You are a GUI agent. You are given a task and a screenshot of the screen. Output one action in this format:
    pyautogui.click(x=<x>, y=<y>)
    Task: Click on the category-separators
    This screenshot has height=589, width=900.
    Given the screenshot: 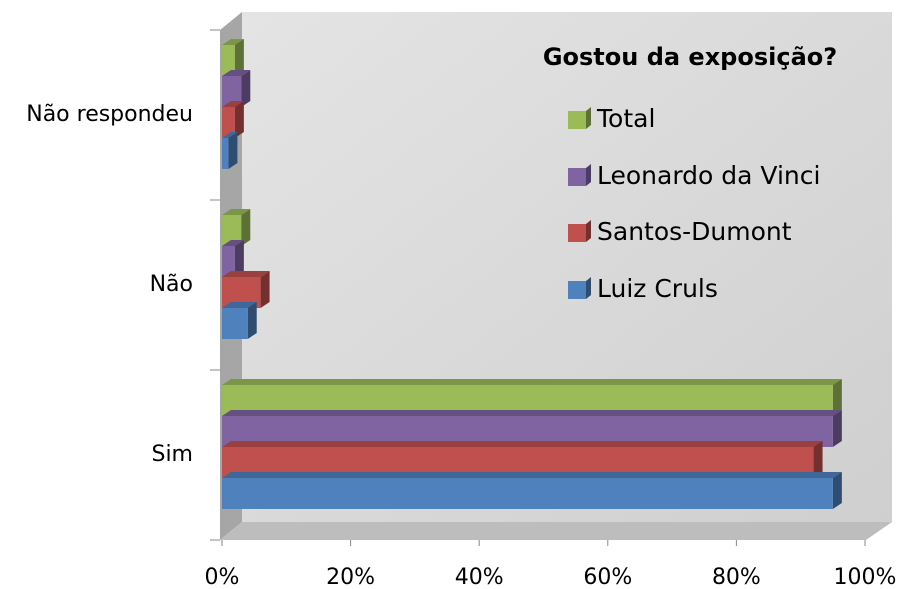 What is the action you would take?
    pyautogui.click(x=215, y=285)
    